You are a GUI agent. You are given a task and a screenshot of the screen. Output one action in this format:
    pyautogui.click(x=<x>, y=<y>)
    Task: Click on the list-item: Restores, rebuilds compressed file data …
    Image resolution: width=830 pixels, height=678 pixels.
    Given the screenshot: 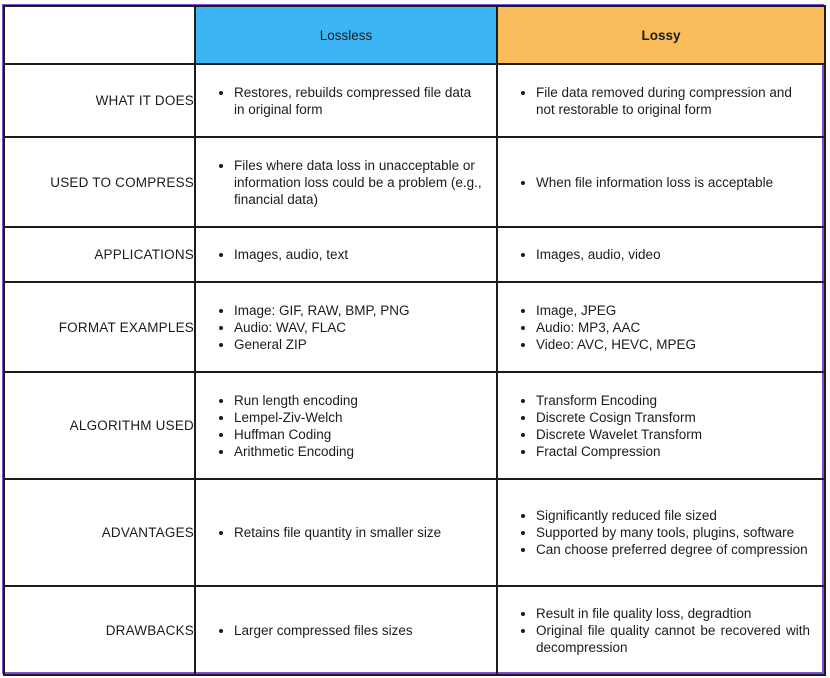 What is the action you would take?
    pyautogui.click(x=358, y=101)
    